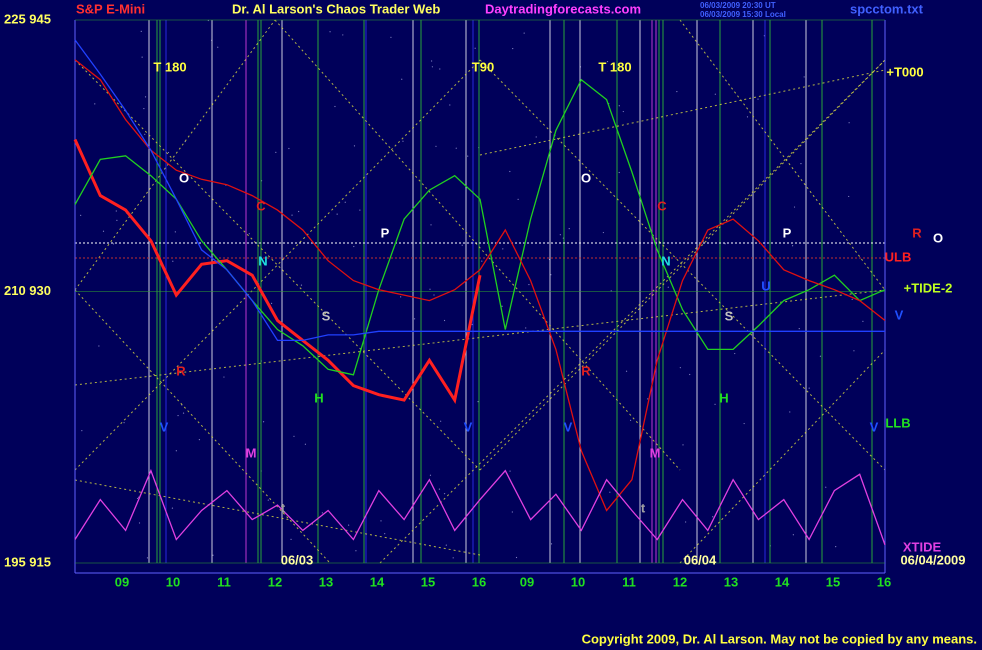 This screenshot has width=982, height=650. I want to click on x-tick-label: 11, so click(629, 581).